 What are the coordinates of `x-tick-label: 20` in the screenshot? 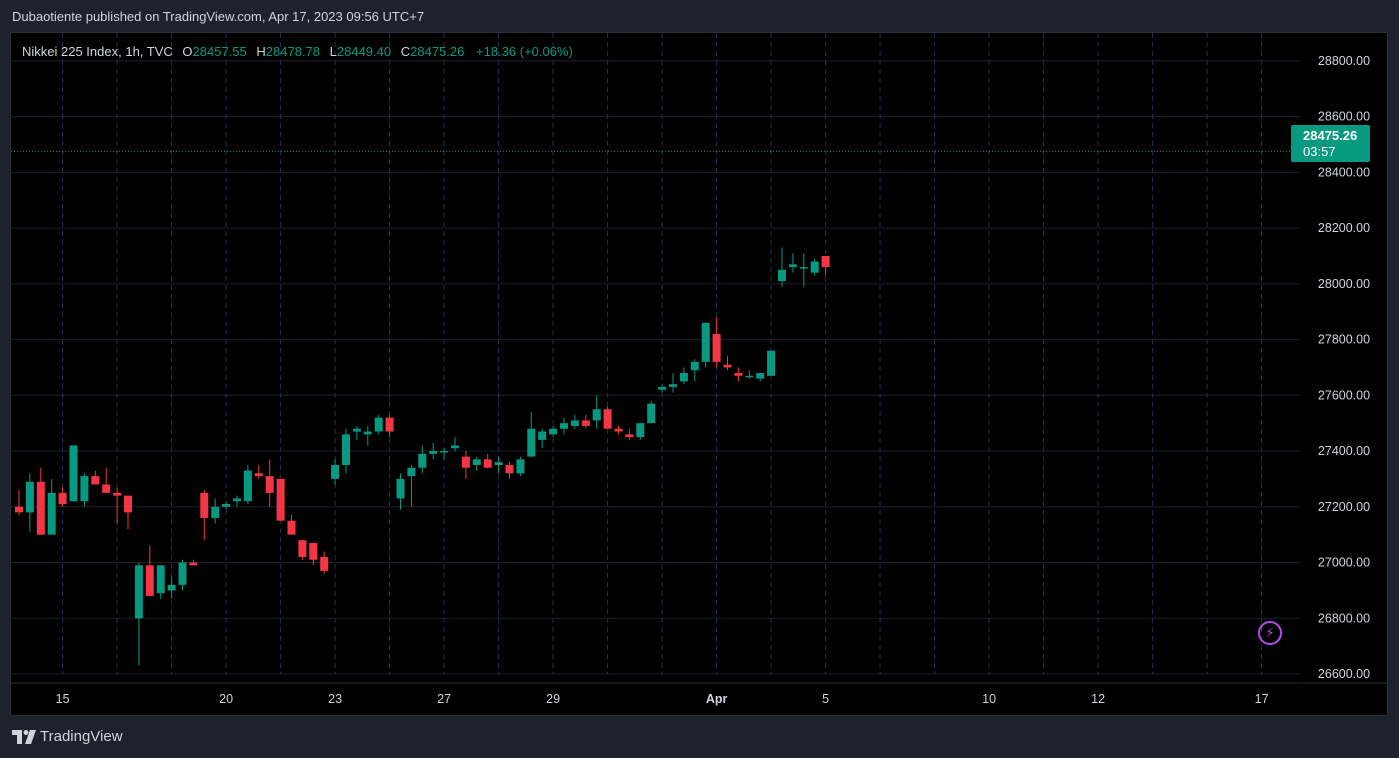 It's located at (226, 699).